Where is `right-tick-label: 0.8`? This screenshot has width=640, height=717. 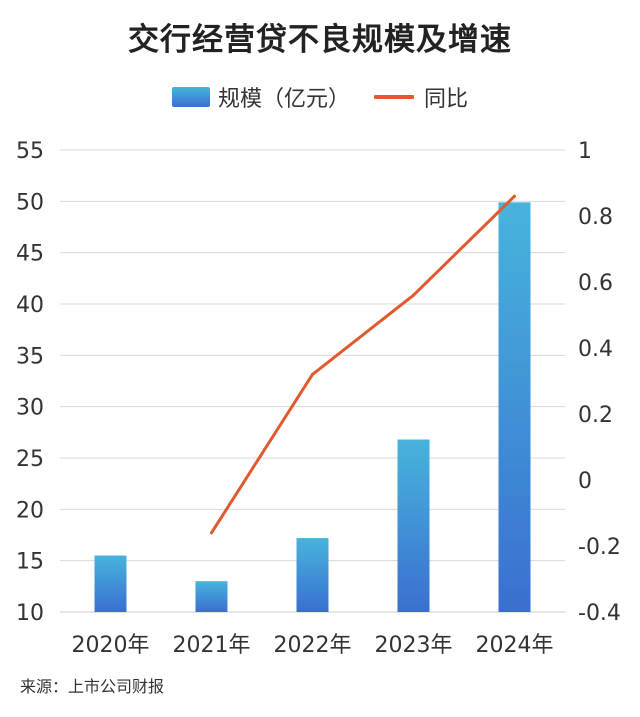
right-tick-label: 0.8 is located at coordinates (595, 217).